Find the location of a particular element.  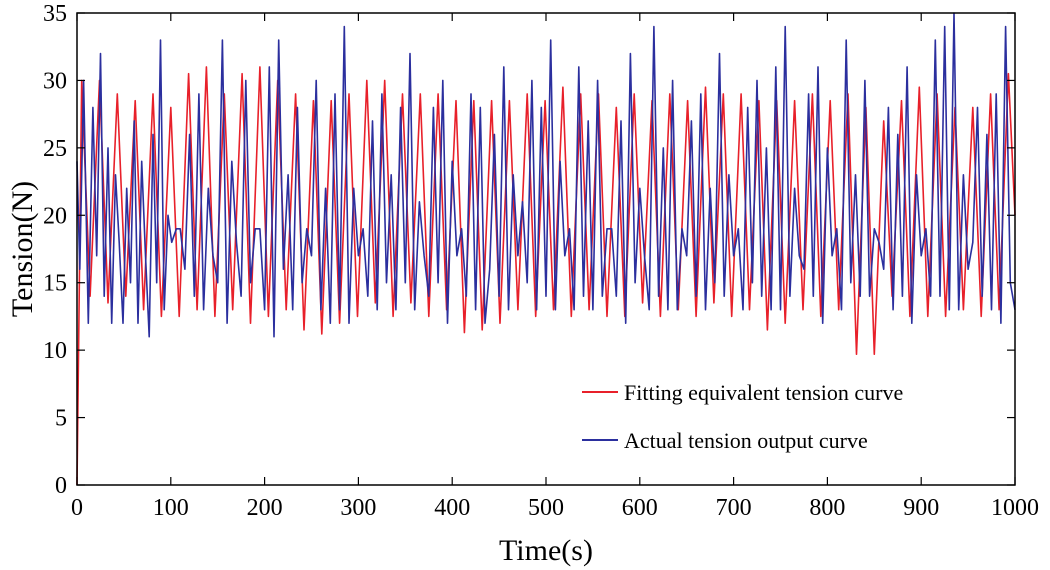

legend-label-fitting: Fitting equivalent tension curve is located at coordinates (763, 392).